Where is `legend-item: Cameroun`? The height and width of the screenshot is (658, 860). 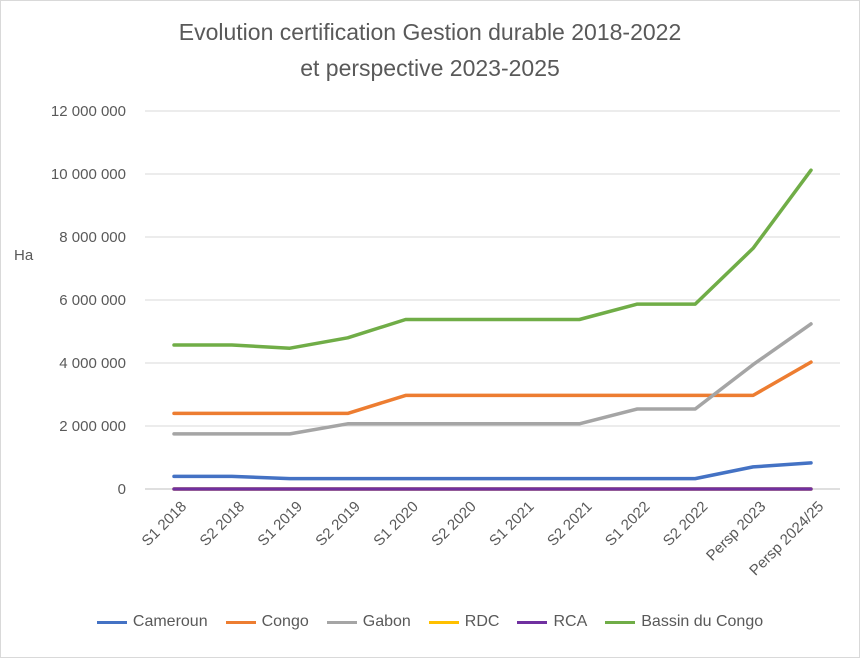
legend-item: Cameroun is located at coordinates (152, 622).